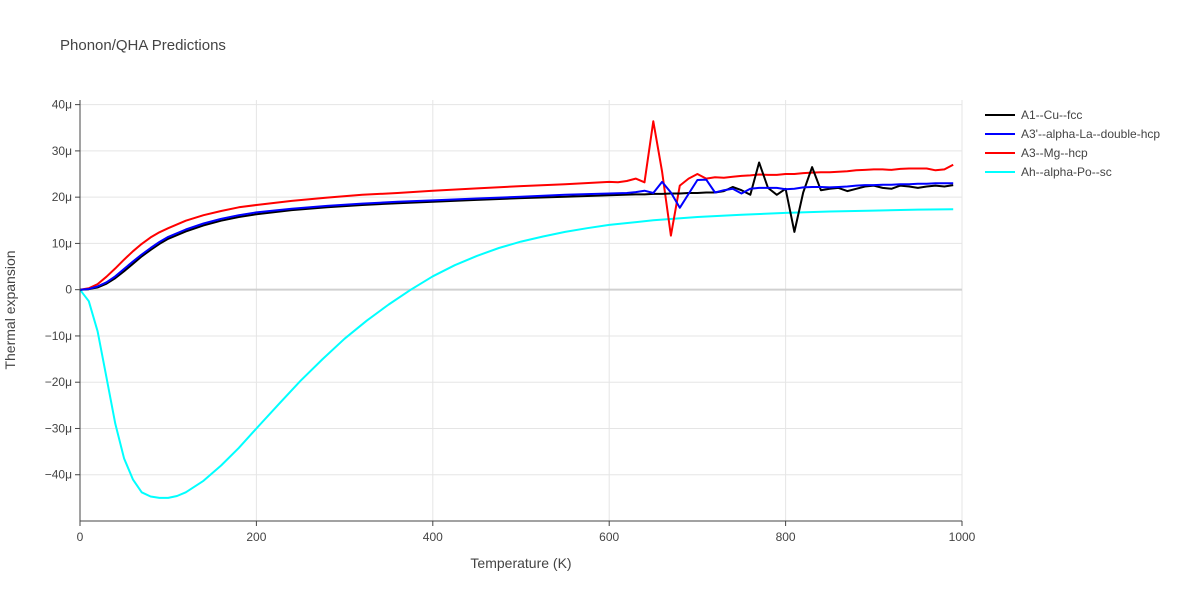  What do you see at coordinates (1054, 153) in the screenshot?
I see `legend-label: A3--Mg--hcp` at bounding box center [1054, 153].